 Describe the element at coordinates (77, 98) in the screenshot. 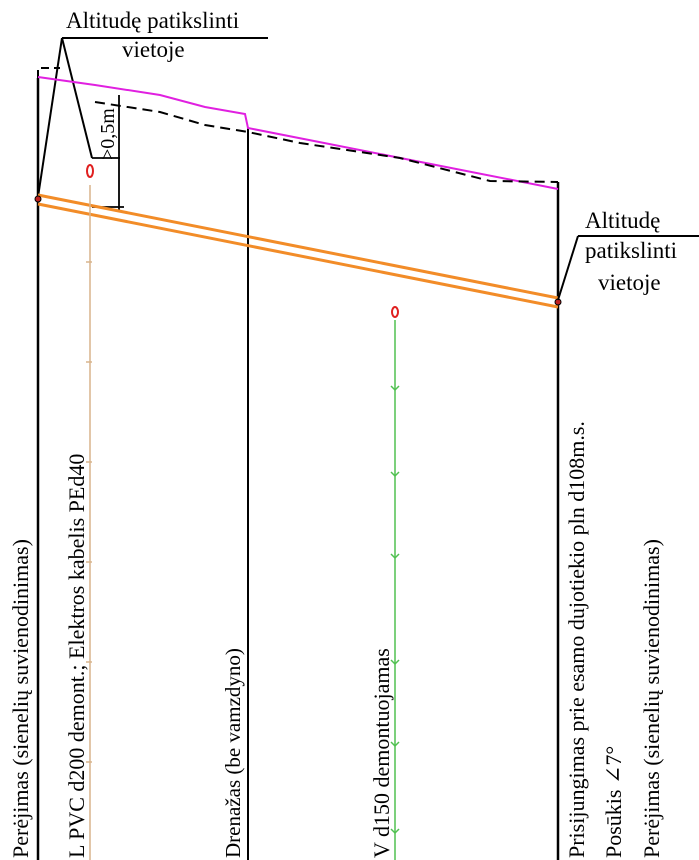

I see `callout-top-left-leader-b` at that location.